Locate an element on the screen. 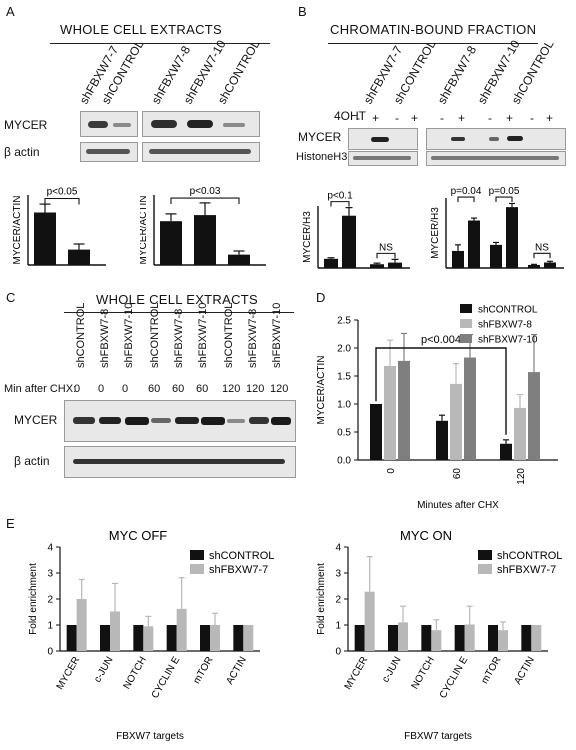  x-tick-label: 0 is located at coordinates (391, 471).